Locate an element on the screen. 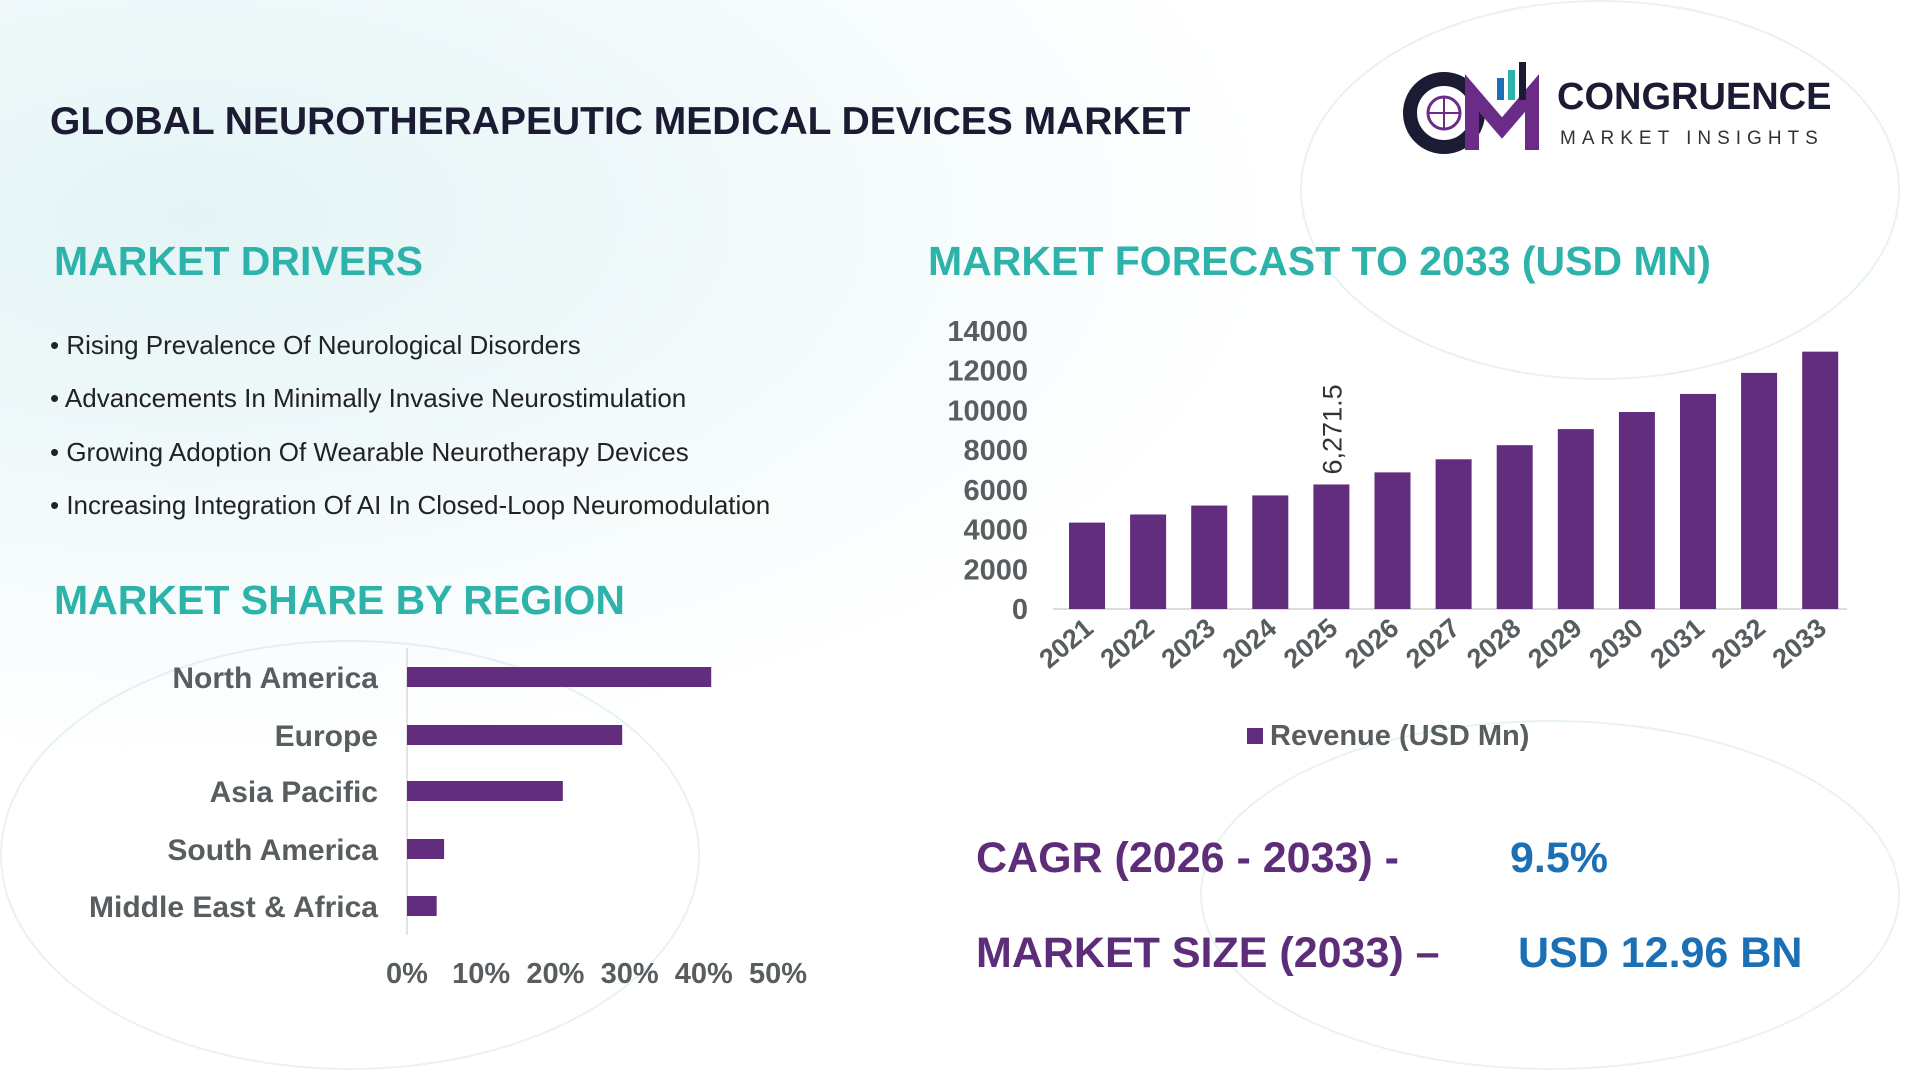  x-tick-label: 20% is located at coordinates (555, 974).